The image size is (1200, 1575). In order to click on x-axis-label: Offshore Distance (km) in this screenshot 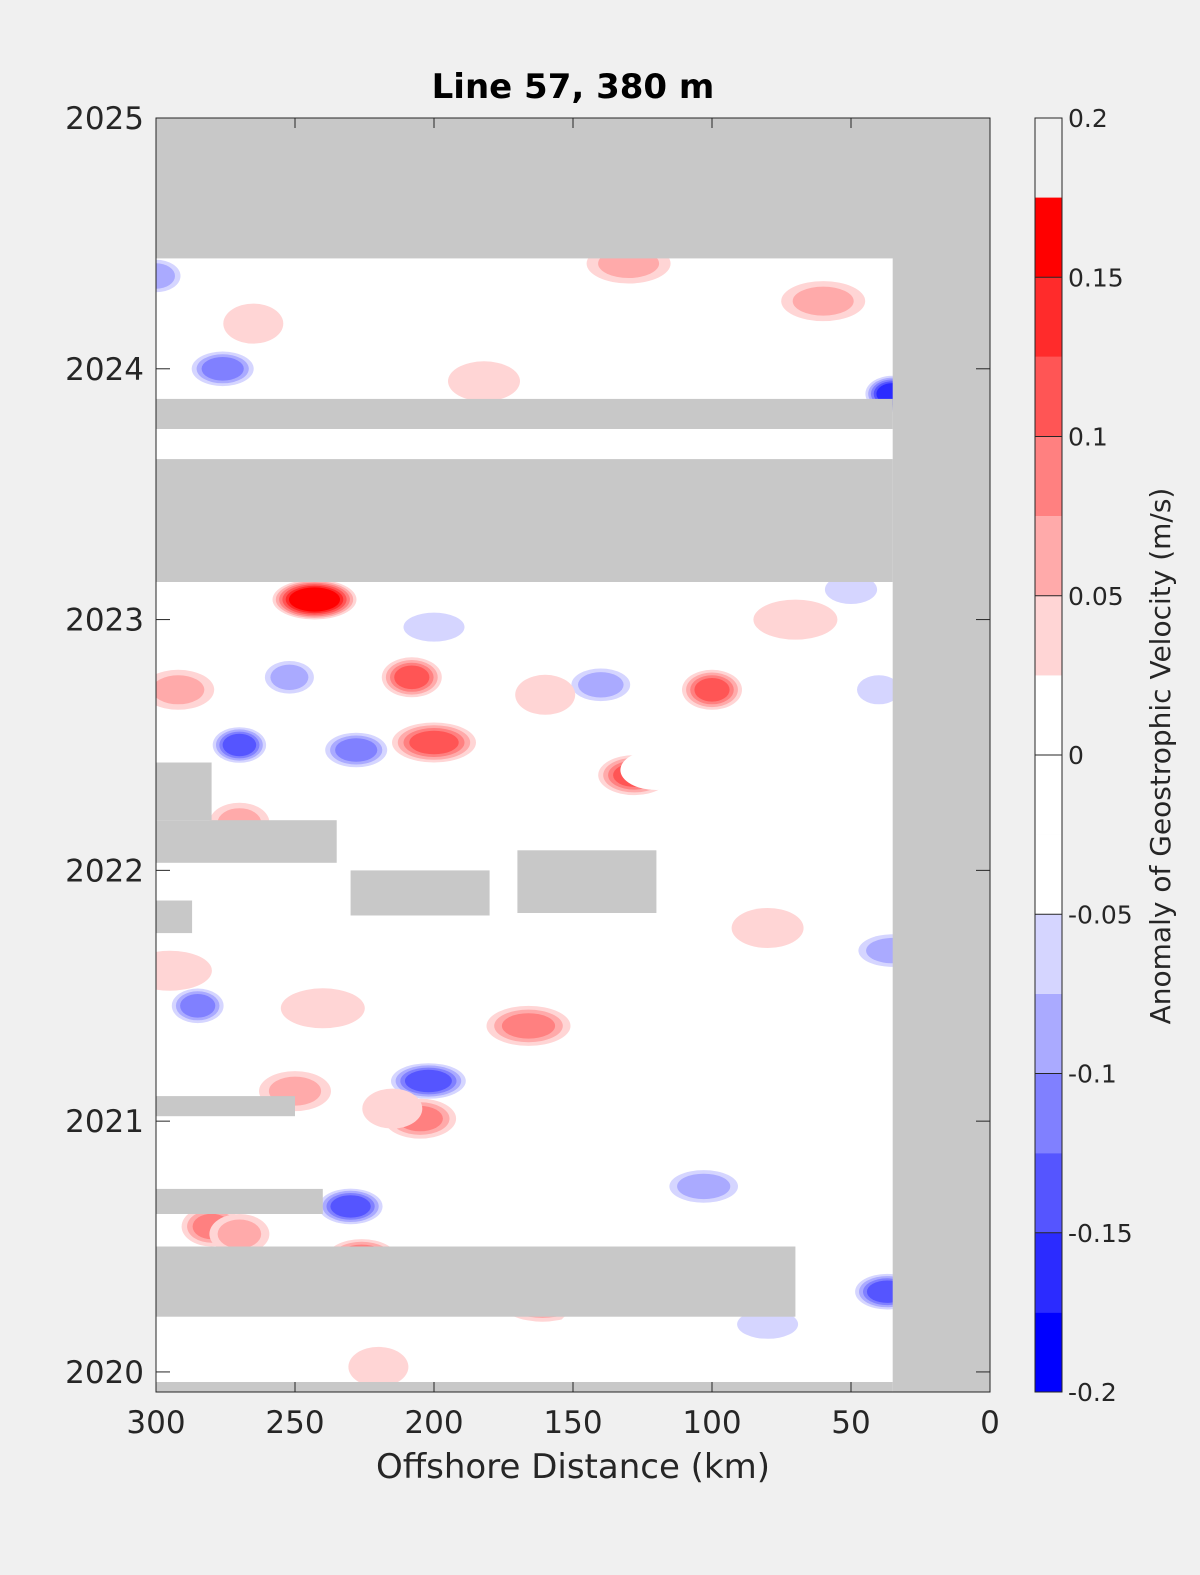, I will do `click(573, 1467)`.